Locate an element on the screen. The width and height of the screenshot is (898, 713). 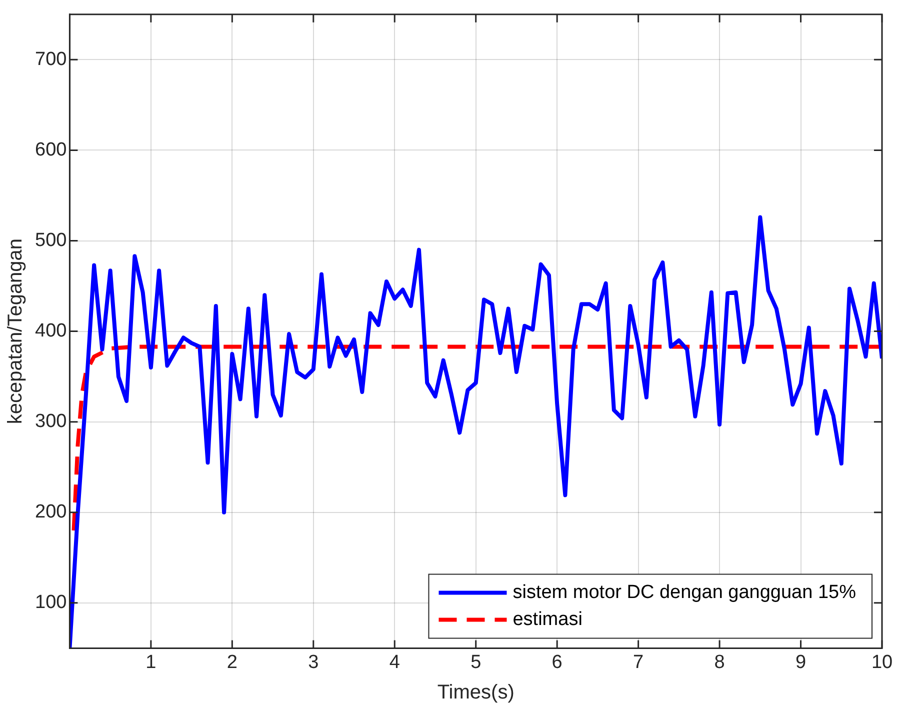
y-tick-label: 300 is located at coordinates (51, 421).